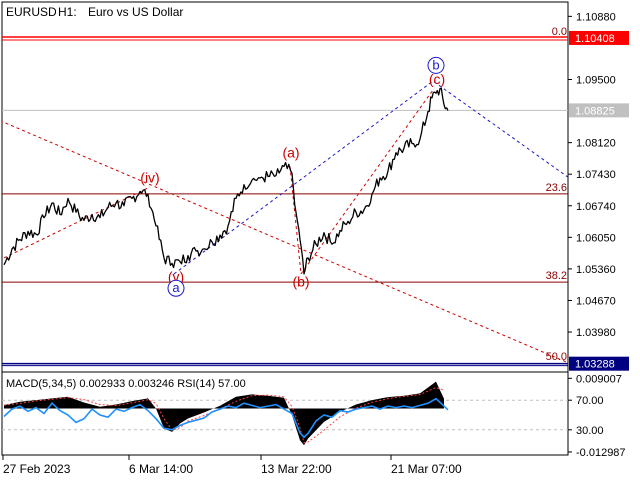  Describe the element at coordinates (596, 270) in the screenshot. I see `price-tick-label: 1.05360` at that location.